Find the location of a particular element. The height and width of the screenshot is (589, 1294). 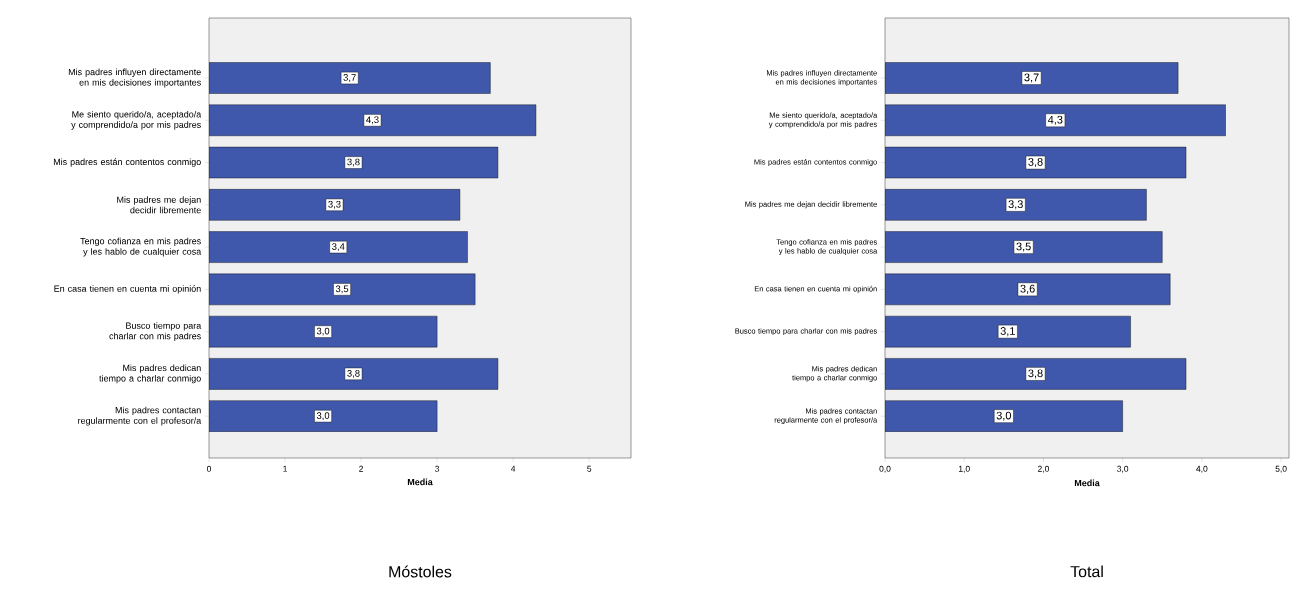

y-tick-label: Me siento querido/a, aceptado/a y comprendido/a por mis padres is located at coordinates (136, 120).